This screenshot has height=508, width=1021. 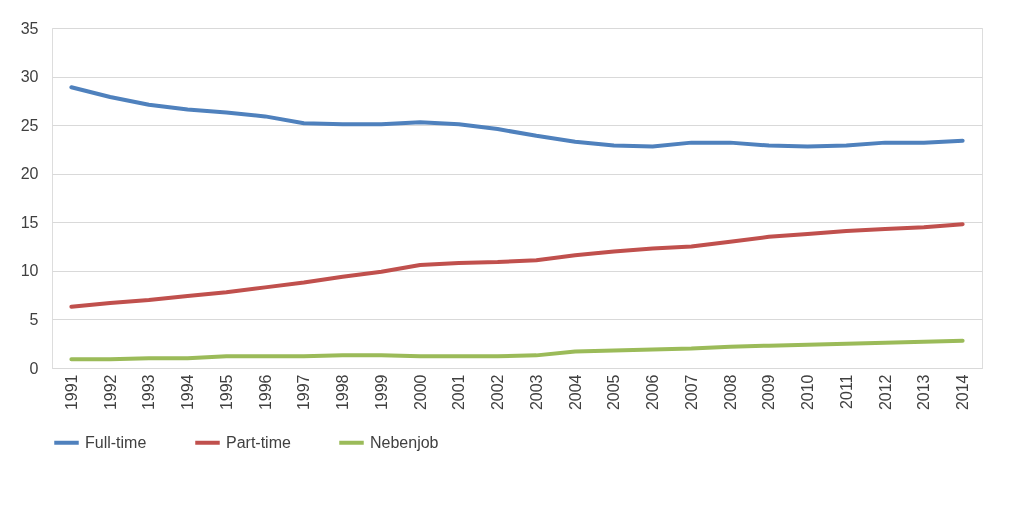 I want to click on x-tick-label: 1992, so click(x=110, y=392).